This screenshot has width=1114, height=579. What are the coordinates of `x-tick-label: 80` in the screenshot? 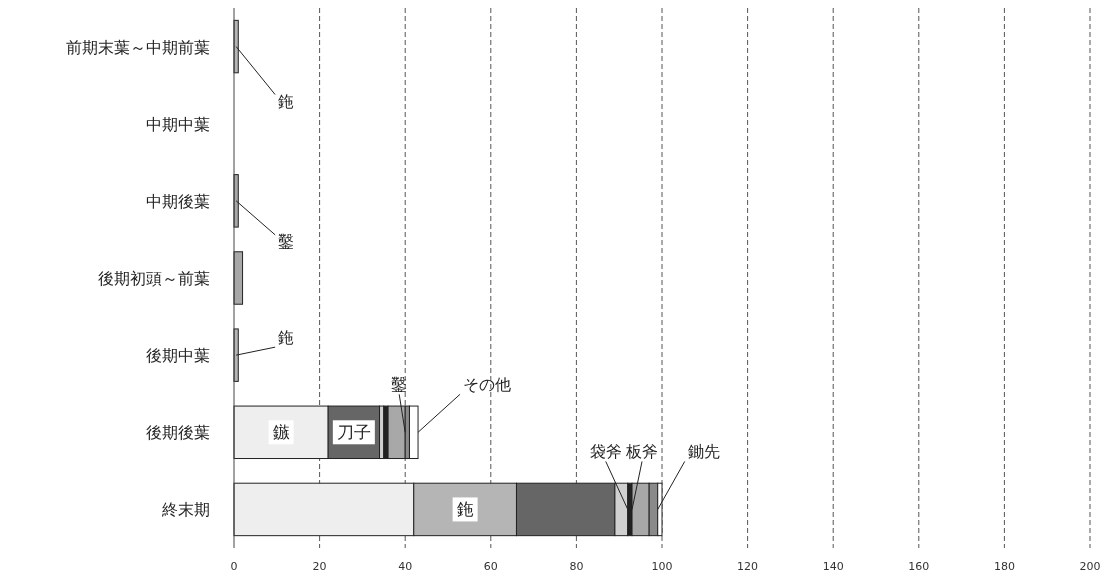 It's located at (576, 566).